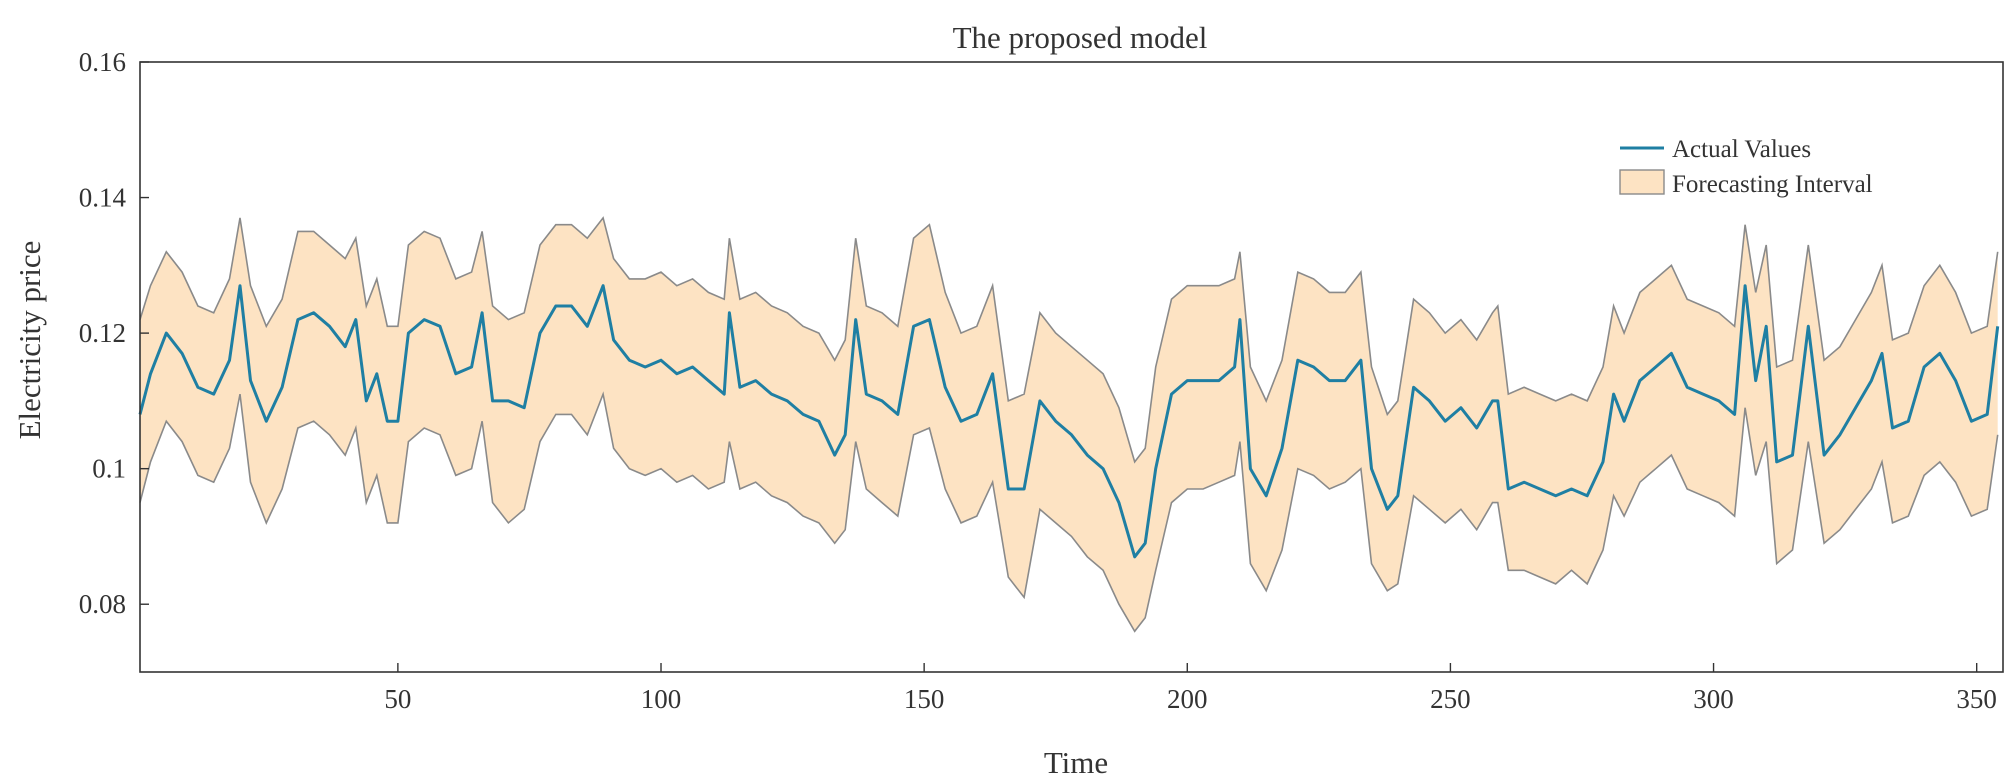 The height and width of the screenshot is (784, 2015). What do you see at coordinates (1713, 699) in the screenshot?
I see `x-tick-label: 300` at bounding box center [1713, 699].